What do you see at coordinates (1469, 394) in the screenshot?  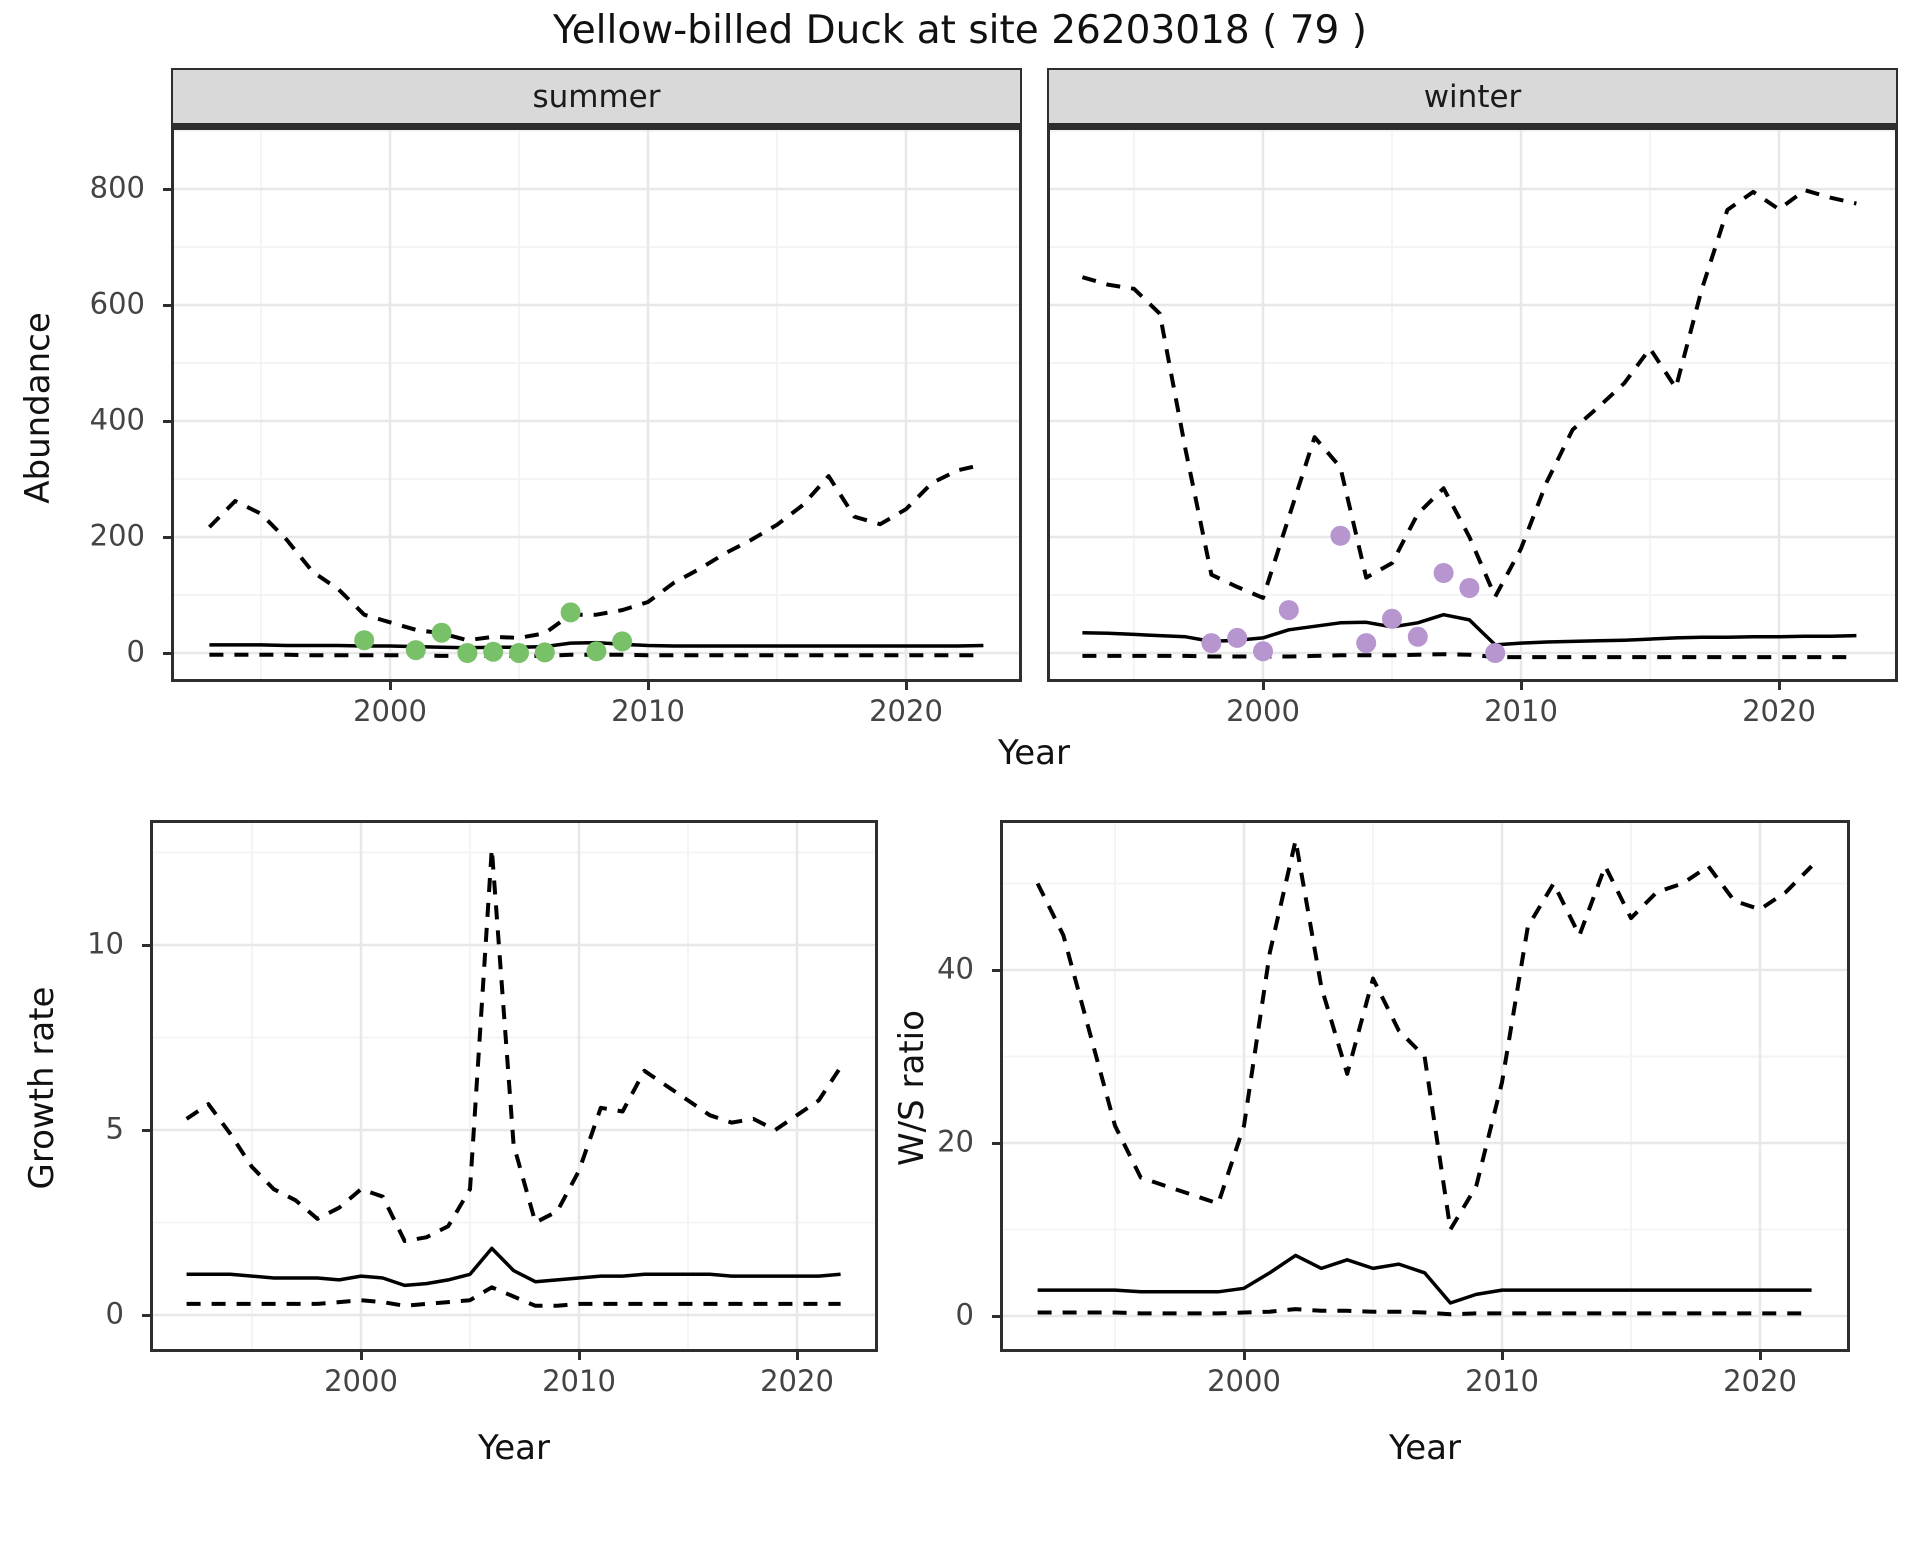 I see `abundance-winter-upper-95ci-line` at bounding box center [1469, 394].